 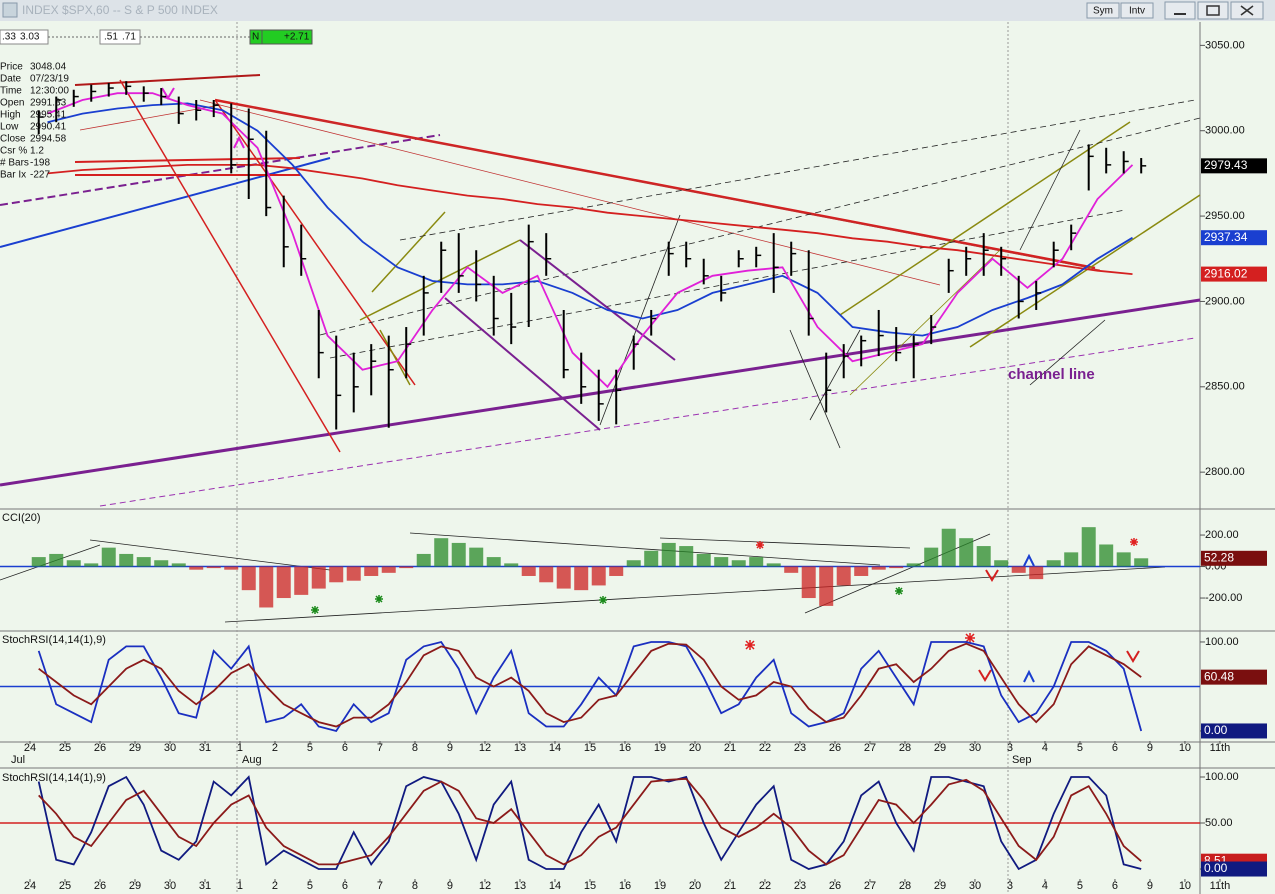 What do you see at coordinates (1225, 216) in the screenshot?
I see `y-tick-label: 2950.00` at bounding box center [1225, 216].